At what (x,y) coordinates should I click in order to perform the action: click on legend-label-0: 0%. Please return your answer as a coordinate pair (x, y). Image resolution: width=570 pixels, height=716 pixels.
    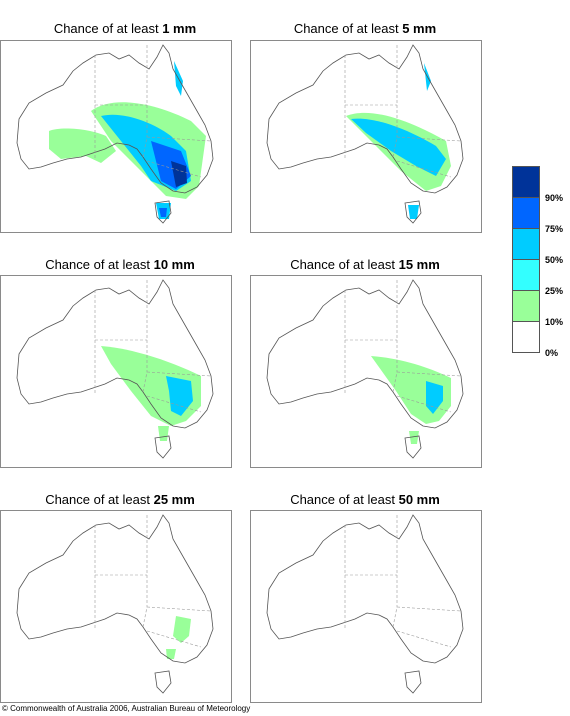
    Looking at the image, I should click on (552, 353).